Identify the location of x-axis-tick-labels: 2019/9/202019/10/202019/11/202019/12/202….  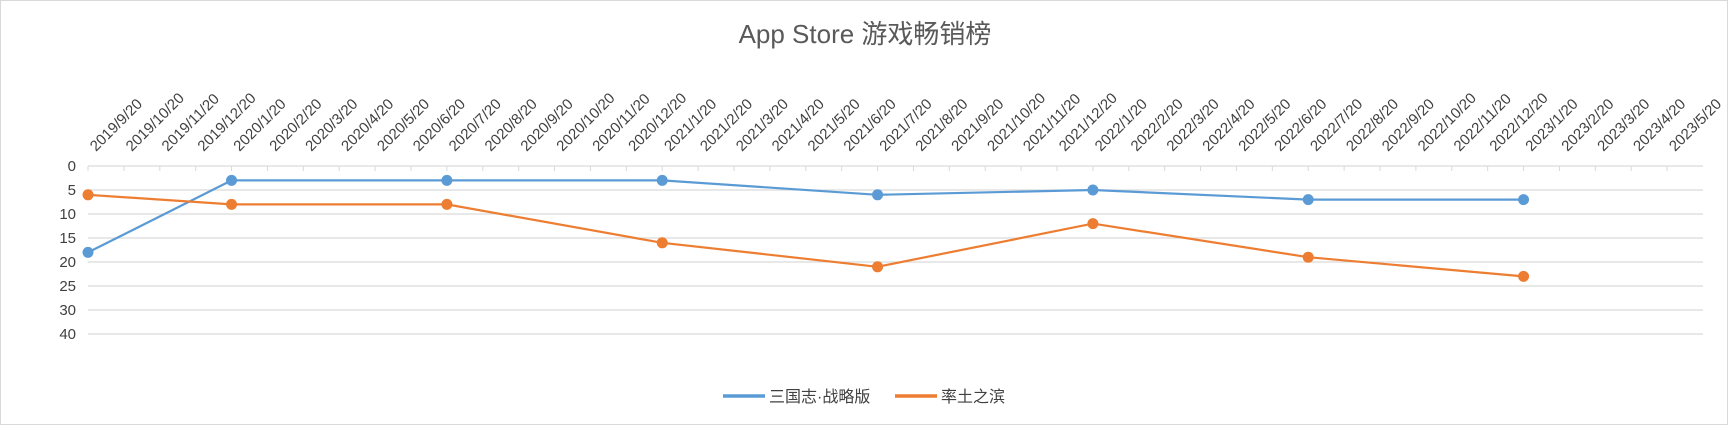
(906, 122).